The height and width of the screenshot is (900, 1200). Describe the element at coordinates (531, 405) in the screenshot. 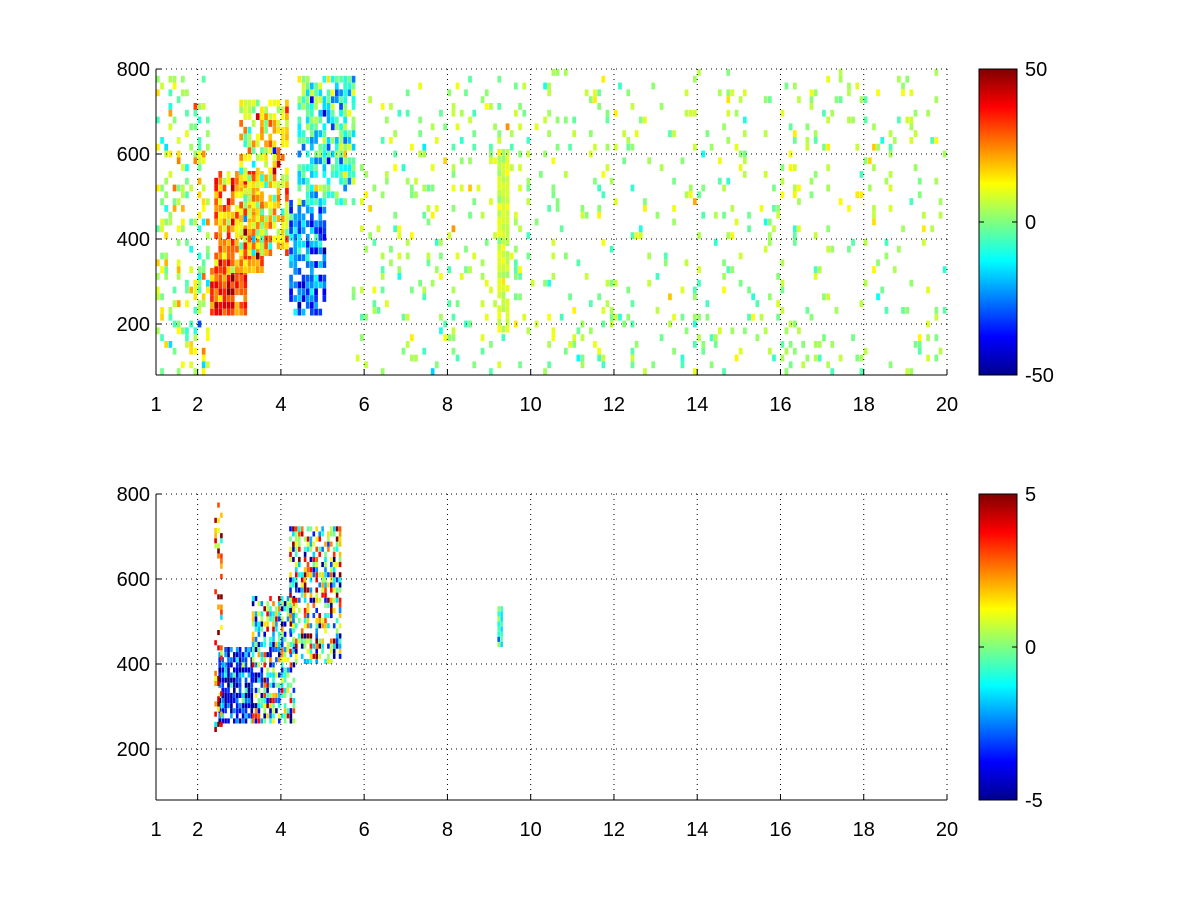

I see `x-tick-label: 10` at that location.